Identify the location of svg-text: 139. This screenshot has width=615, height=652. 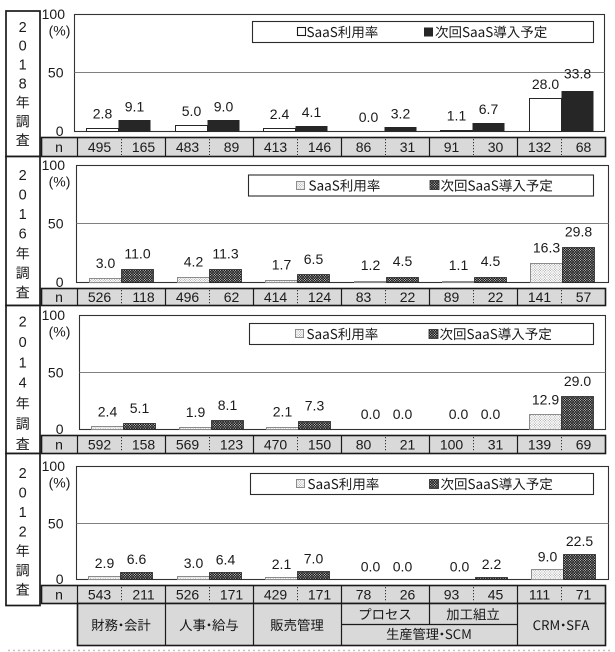
(540, 445).